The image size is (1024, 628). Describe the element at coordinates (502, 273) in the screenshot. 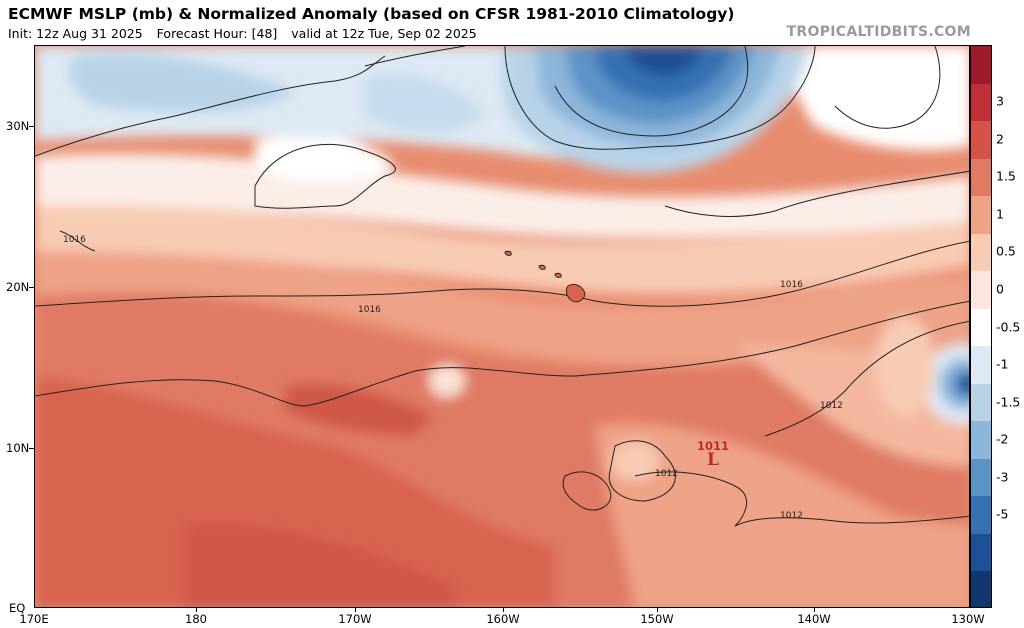

I see `isobar-1016-main` at that location.